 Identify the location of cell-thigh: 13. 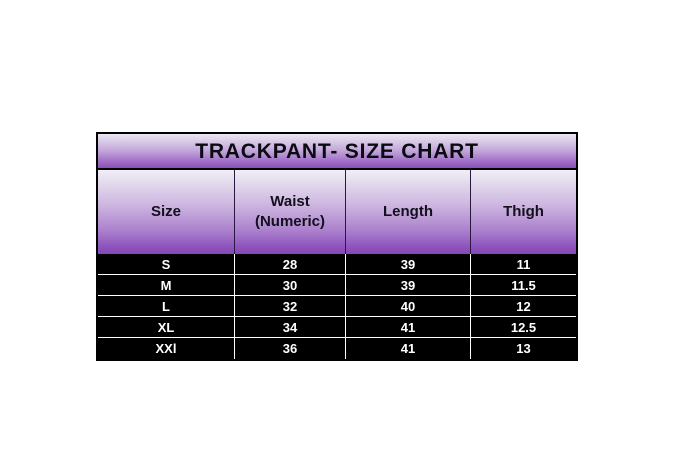
(523, 348).